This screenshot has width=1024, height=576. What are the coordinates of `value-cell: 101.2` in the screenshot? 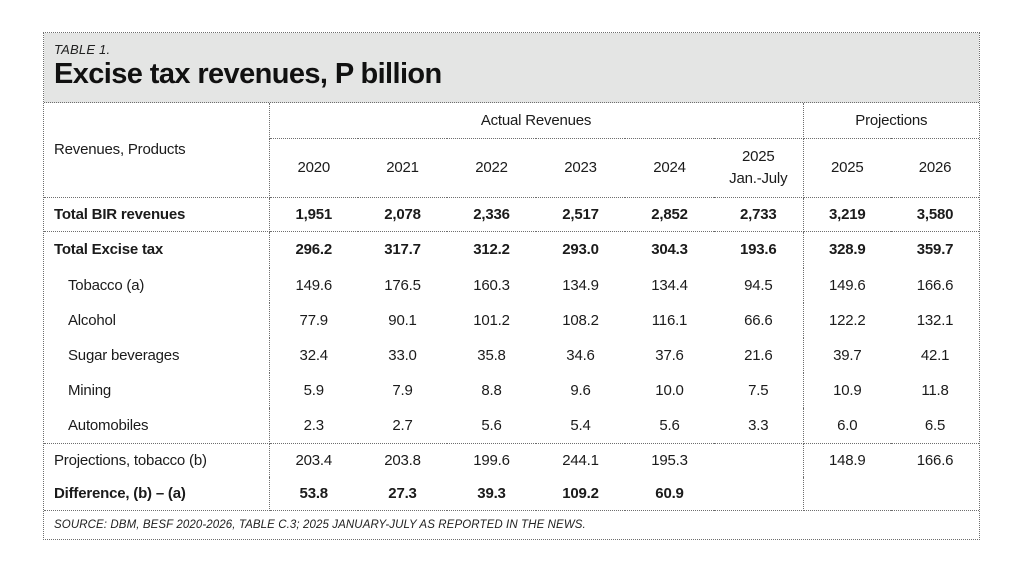 It's located at (491, 320).